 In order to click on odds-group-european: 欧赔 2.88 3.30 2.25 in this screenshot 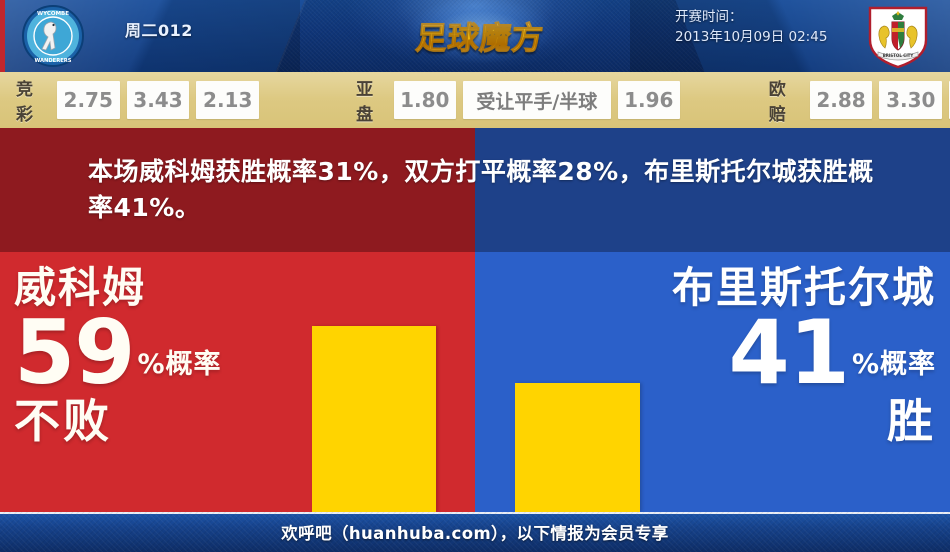, I will do `click(859, 100)`.